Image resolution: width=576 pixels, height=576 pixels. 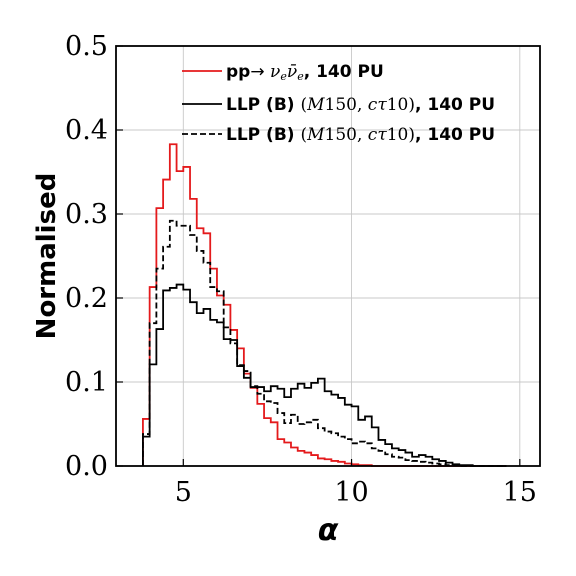 What do you see at coordinates (86, 130) in the screenshot?
I see `y-tick-label: 0.4` at bounding box center [86, 130].